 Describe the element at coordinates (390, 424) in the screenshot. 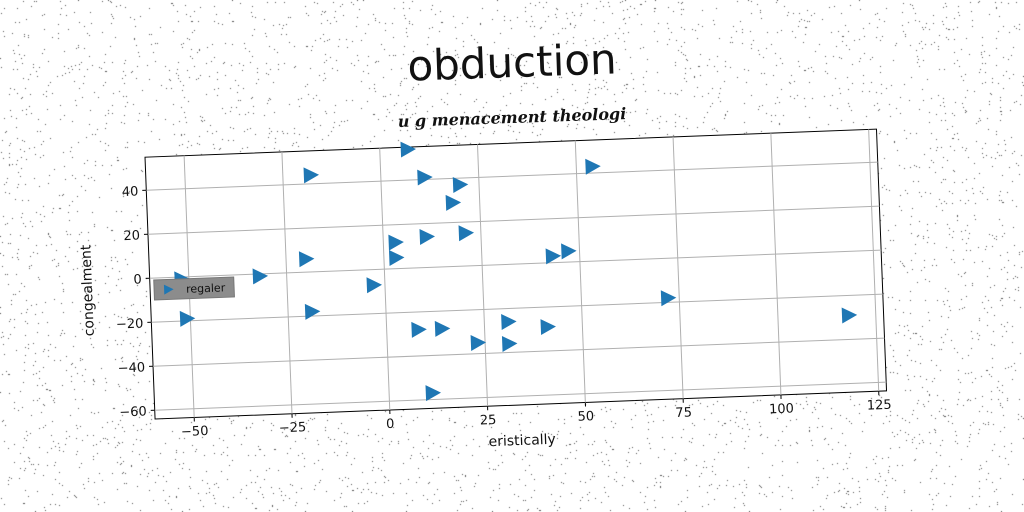

I see `x-tick-label: 0` at that location.